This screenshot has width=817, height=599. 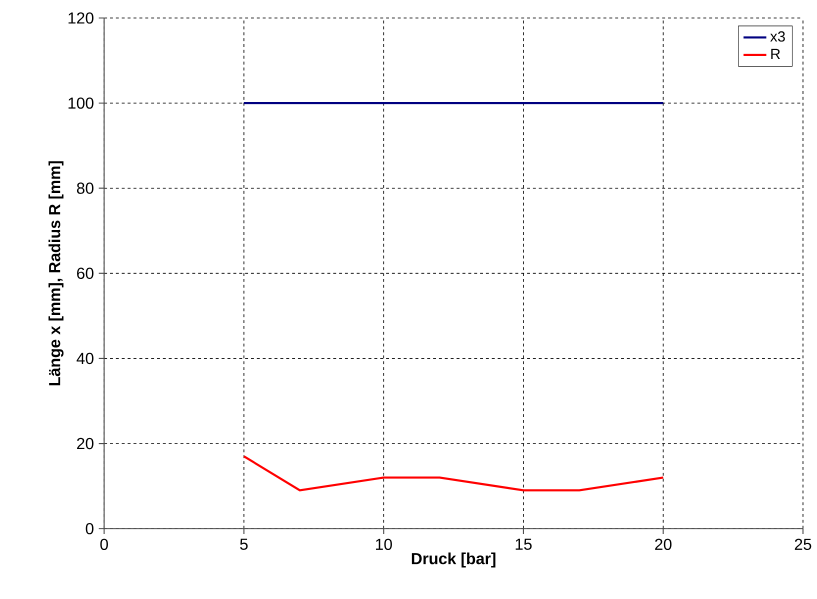 I want to click on x-tick-label: 10, so click(x=384, y=544).